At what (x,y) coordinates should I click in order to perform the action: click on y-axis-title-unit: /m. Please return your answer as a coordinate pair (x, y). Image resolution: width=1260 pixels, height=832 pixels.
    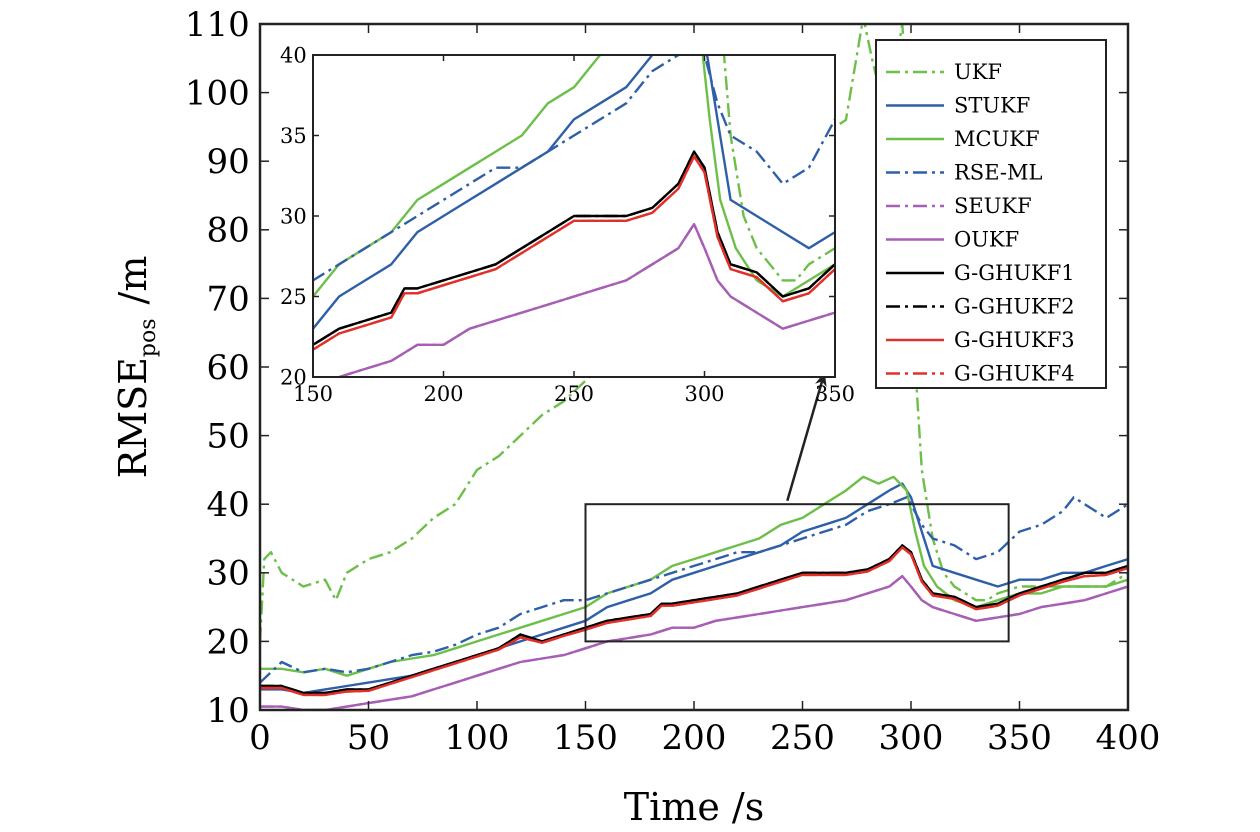
    Looking at the image, I should click on (133, 280).